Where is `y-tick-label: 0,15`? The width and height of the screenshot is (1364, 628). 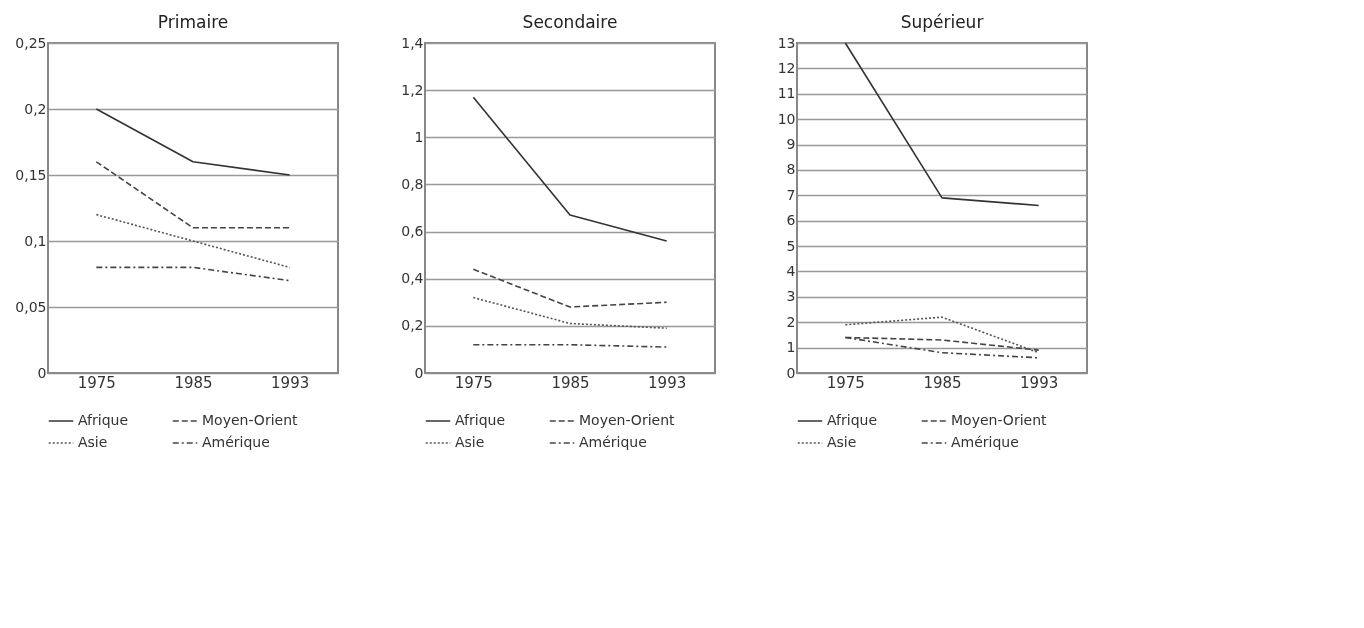
y-tick-label: 0,15 is located at coordinates (31, 174).